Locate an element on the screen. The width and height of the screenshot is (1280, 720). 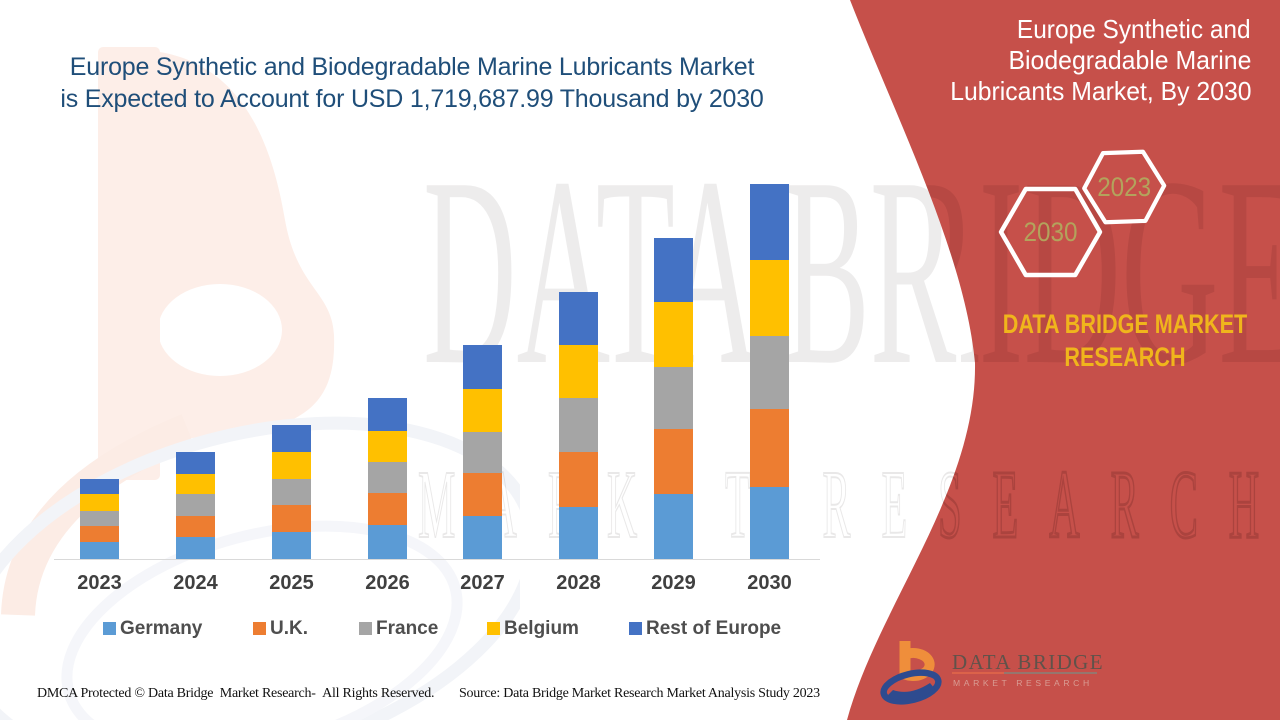
svg-text: 2023 is located at coordinates (1124, 187).